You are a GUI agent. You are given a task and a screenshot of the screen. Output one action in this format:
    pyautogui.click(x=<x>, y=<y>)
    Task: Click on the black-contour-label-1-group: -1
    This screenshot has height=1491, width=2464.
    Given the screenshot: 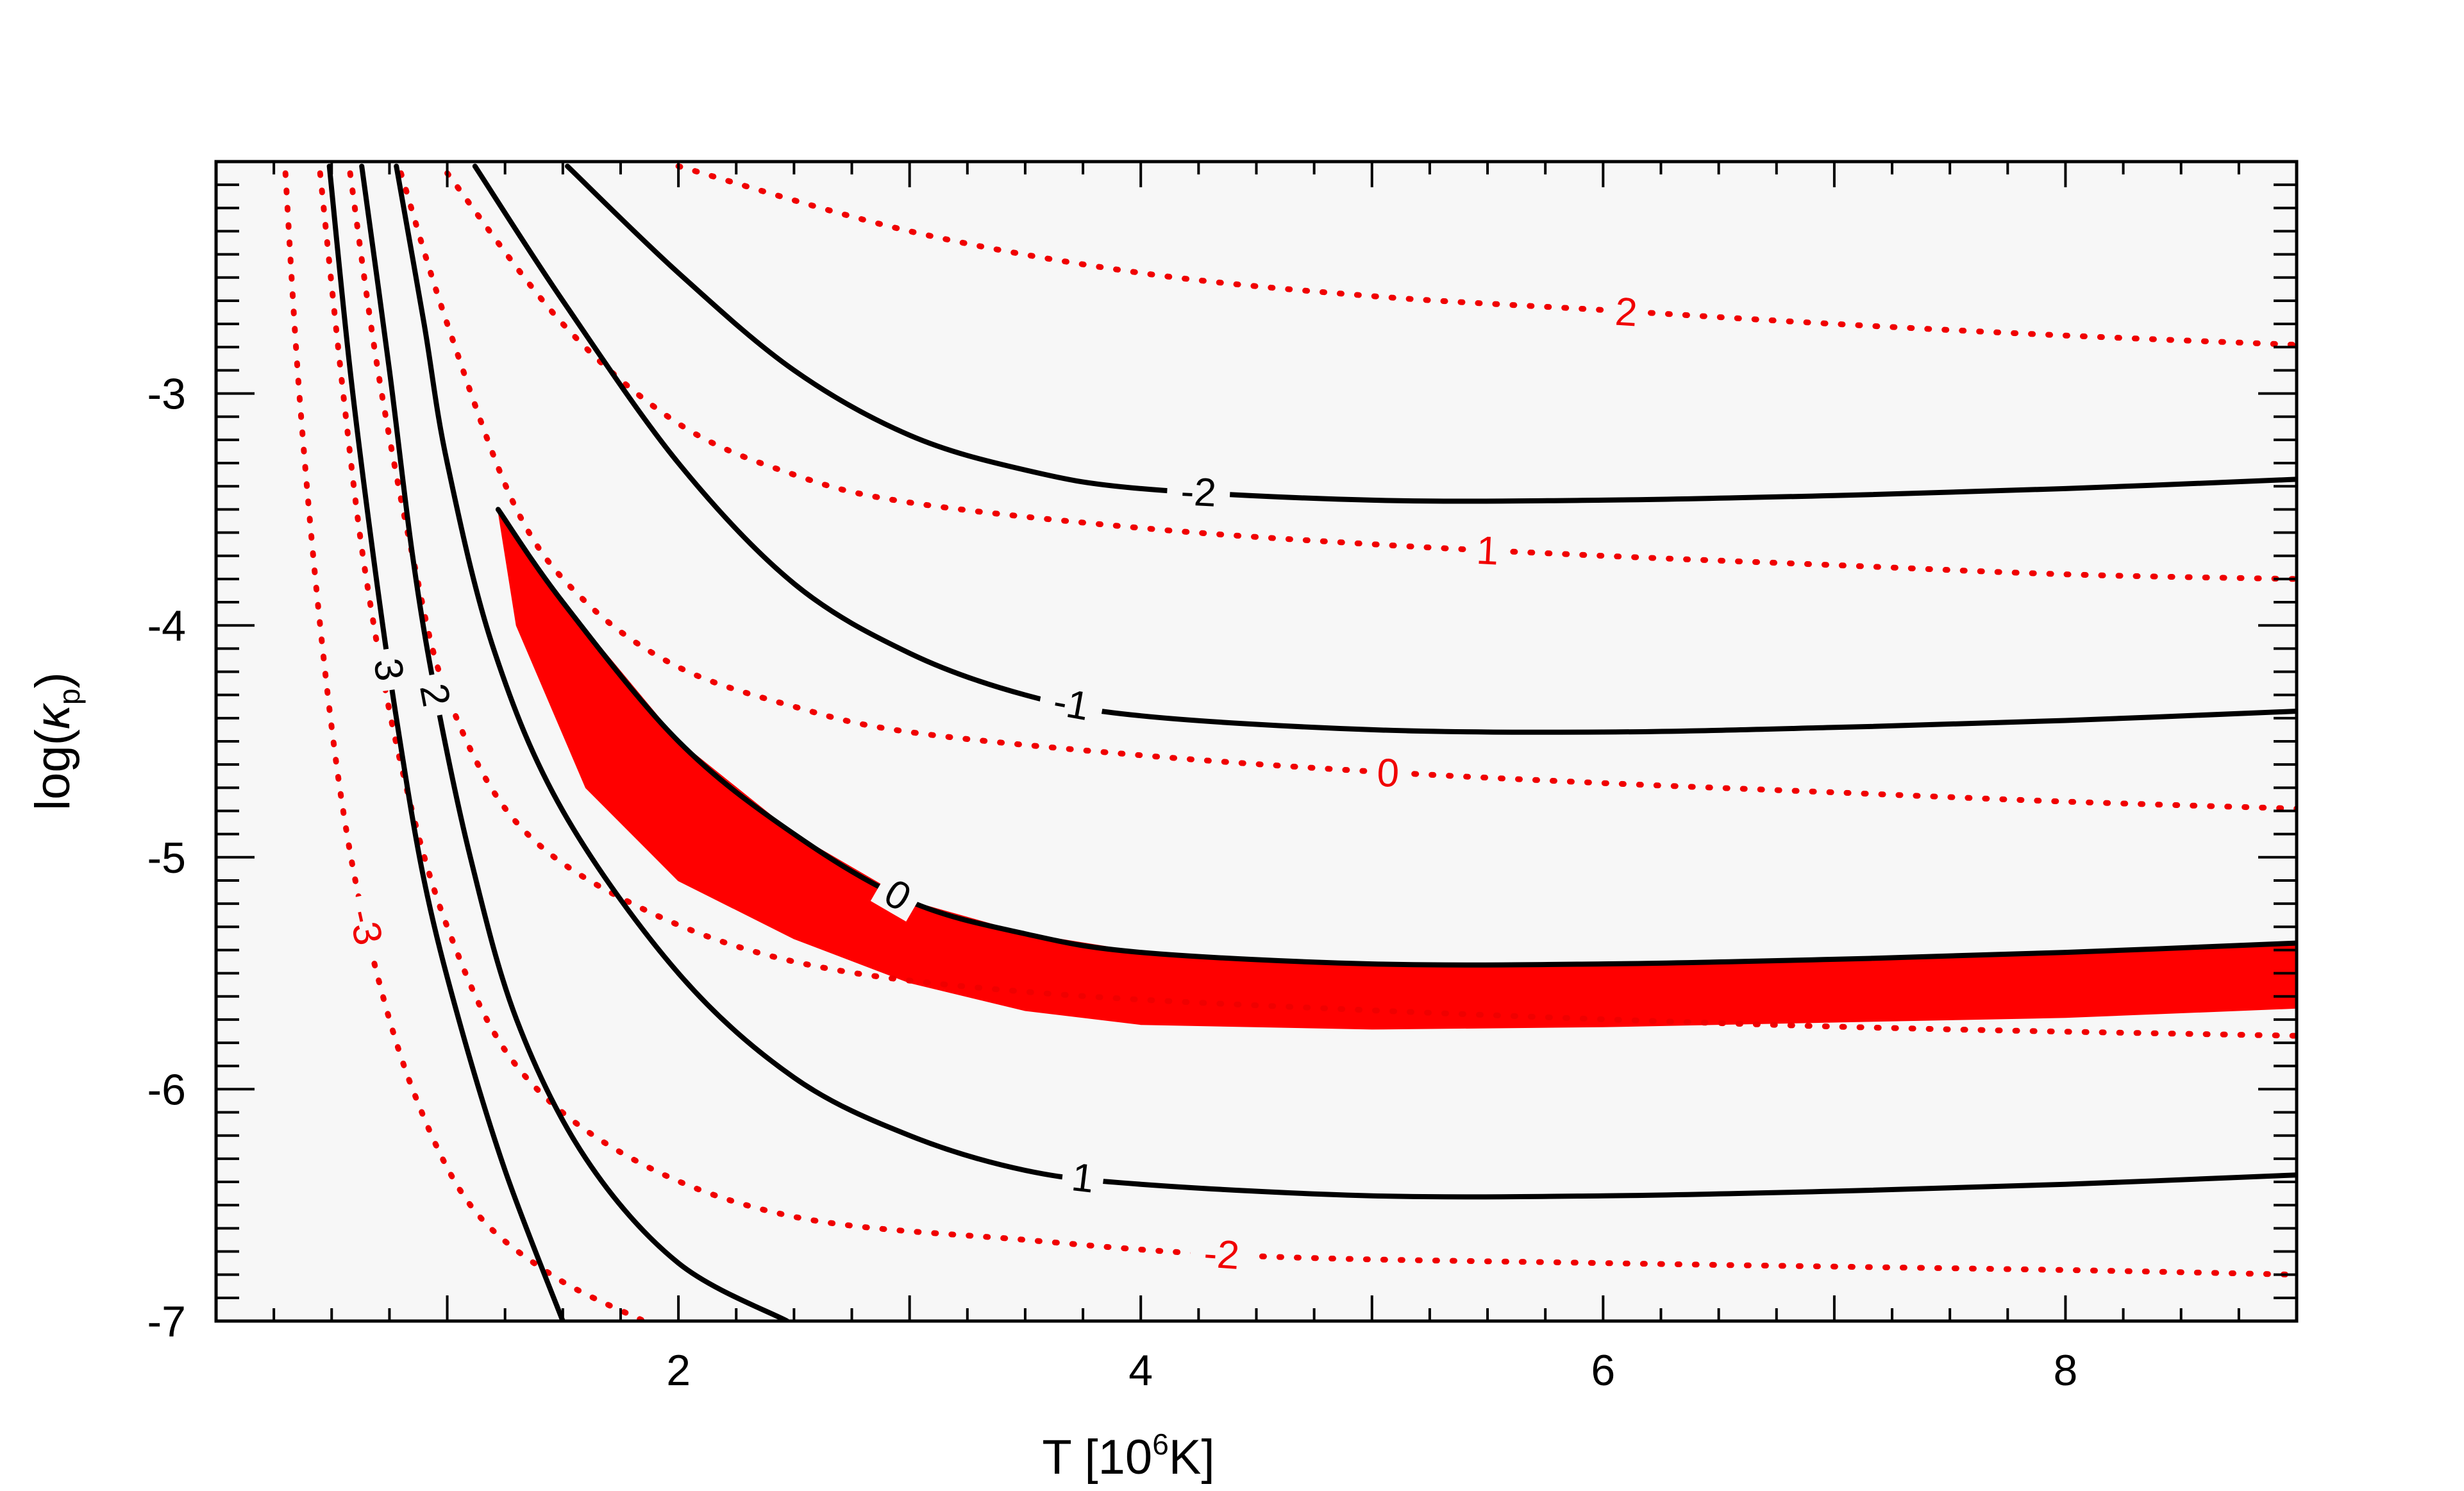 What is the action you would take?
    pyautogui.click(x=1071, y=703)
    